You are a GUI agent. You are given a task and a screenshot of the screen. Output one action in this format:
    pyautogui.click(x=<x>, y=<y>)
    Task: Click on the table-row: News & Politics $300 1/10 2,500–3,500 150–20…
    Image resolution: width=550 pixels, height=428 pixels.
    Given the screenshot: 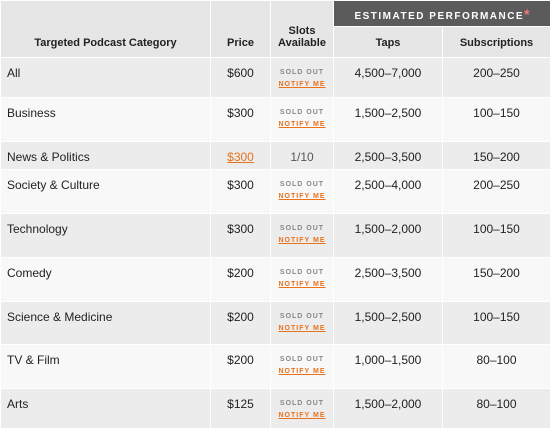 What is the action you would take?
    pyautogui.click(x=275, y=155)
    